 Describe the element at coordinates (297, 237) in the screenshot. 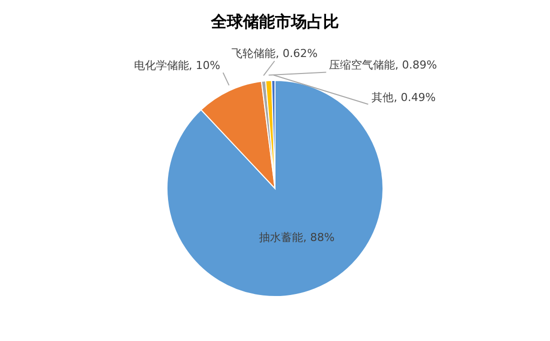

I see `slice-label: 抽水蓄能, 88%` at that location.